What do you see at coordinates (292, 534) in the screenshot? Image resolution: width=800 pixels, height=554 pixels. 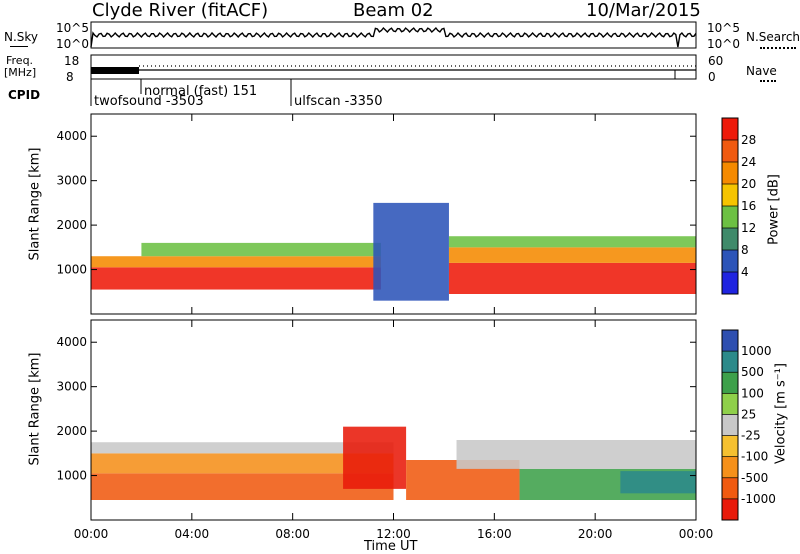 I see `time-xtick-label: 08:00` at bounding box center [292, 534].